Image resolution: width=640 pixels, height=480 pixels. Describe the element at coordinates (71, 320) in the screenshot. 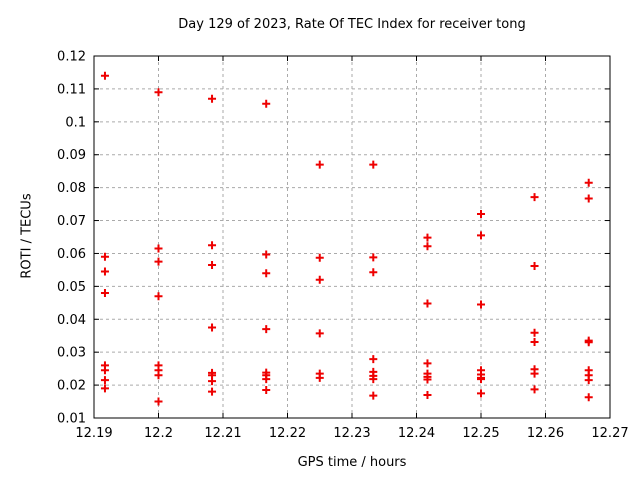

I see `y-tick-label: 0.04` at that location.